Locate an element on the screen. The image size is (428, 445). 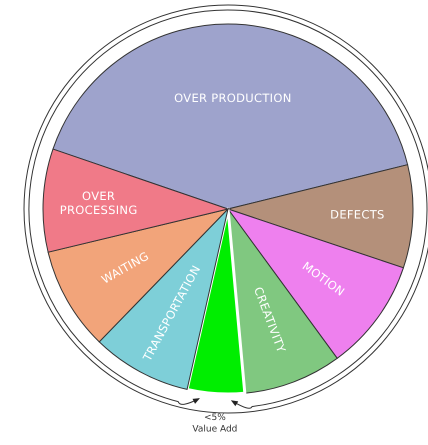
slice-label: Value Add is located at coordinates (215, 429).